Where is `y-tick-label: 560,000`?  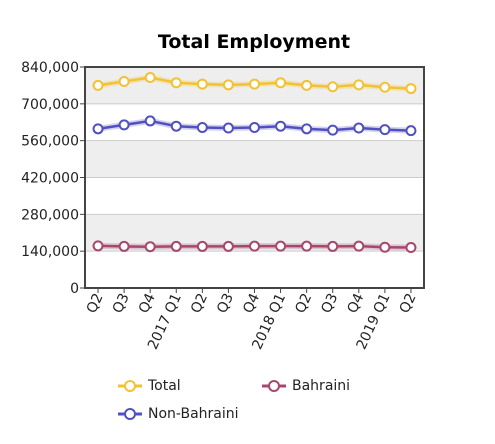 y-tick-label: 560,000 is located at coordinates (50, 142).